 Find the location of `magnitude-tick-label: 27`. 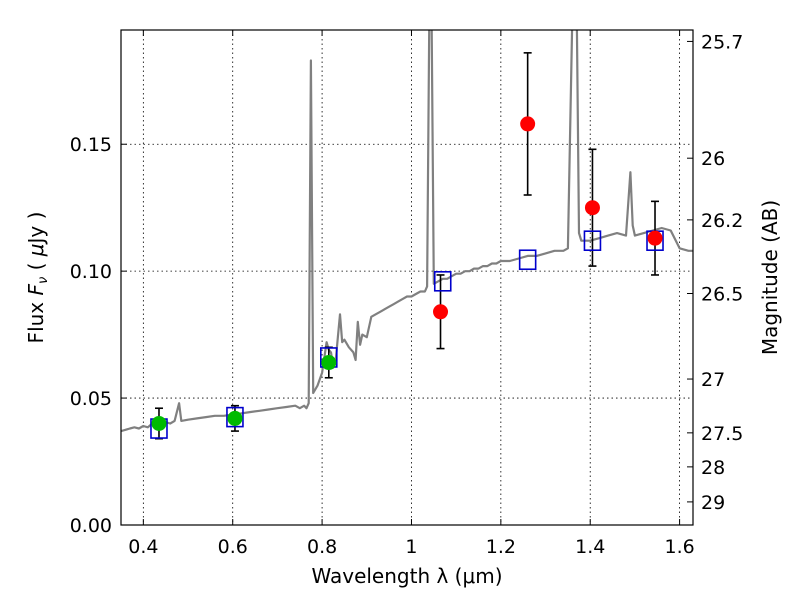

magnitude-tick-label: 27 is located at coordinates (713, 380).